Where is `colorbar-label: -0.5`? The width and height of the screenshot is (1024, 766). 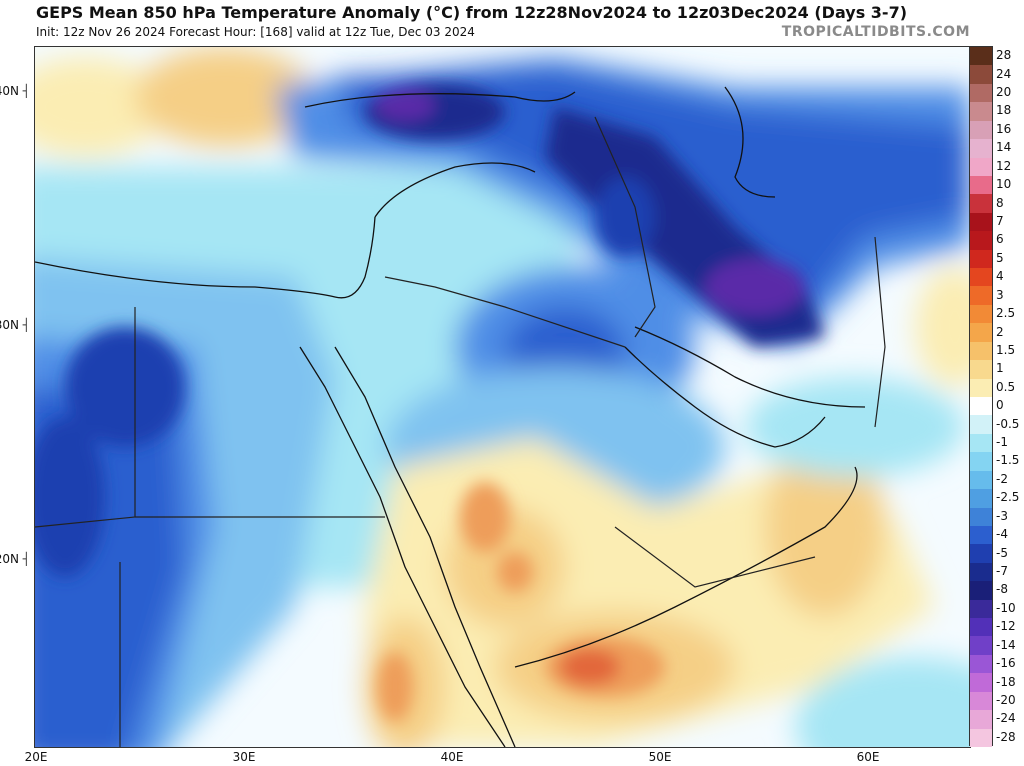 colorbar-label: -0.5 is located at coordinates (1008, 423).